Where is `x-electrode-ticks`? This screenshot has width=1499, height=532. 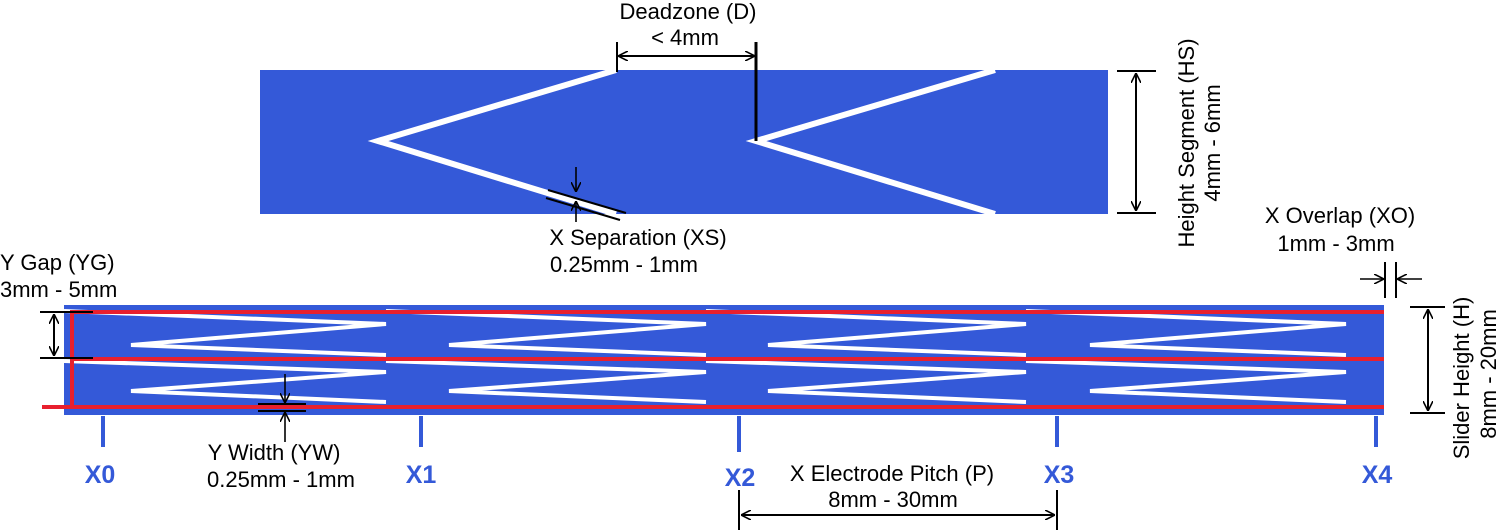 x-electrode-ticks is located at coordinates (739, 434).